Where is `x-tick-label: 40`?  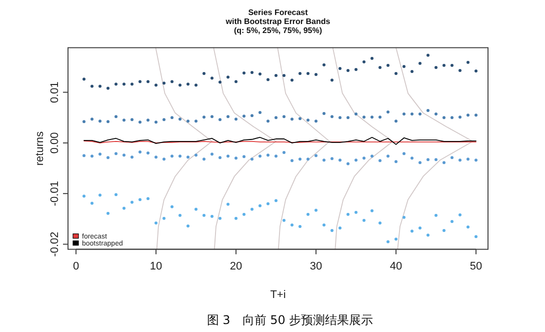 x-tick-label: 40 is located at coordinates (396, 266).